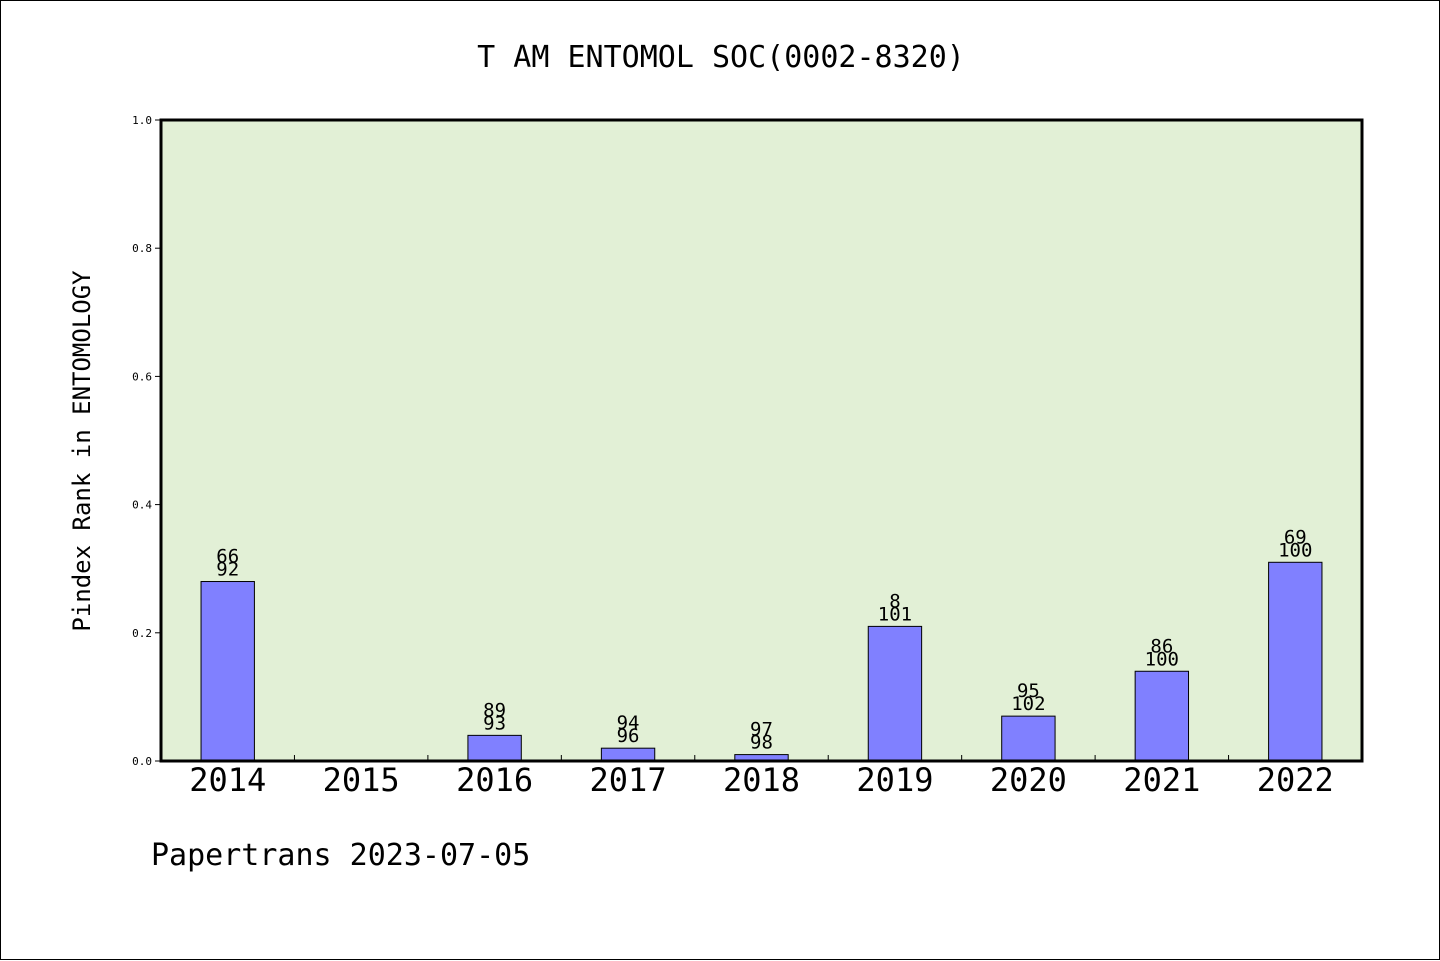 Image resolution: width=1440 pixels, height=961 pixels. Describe the element at coordinates (494, 780) in the screenshot. I see `x-tick-label: 2016` at that location.